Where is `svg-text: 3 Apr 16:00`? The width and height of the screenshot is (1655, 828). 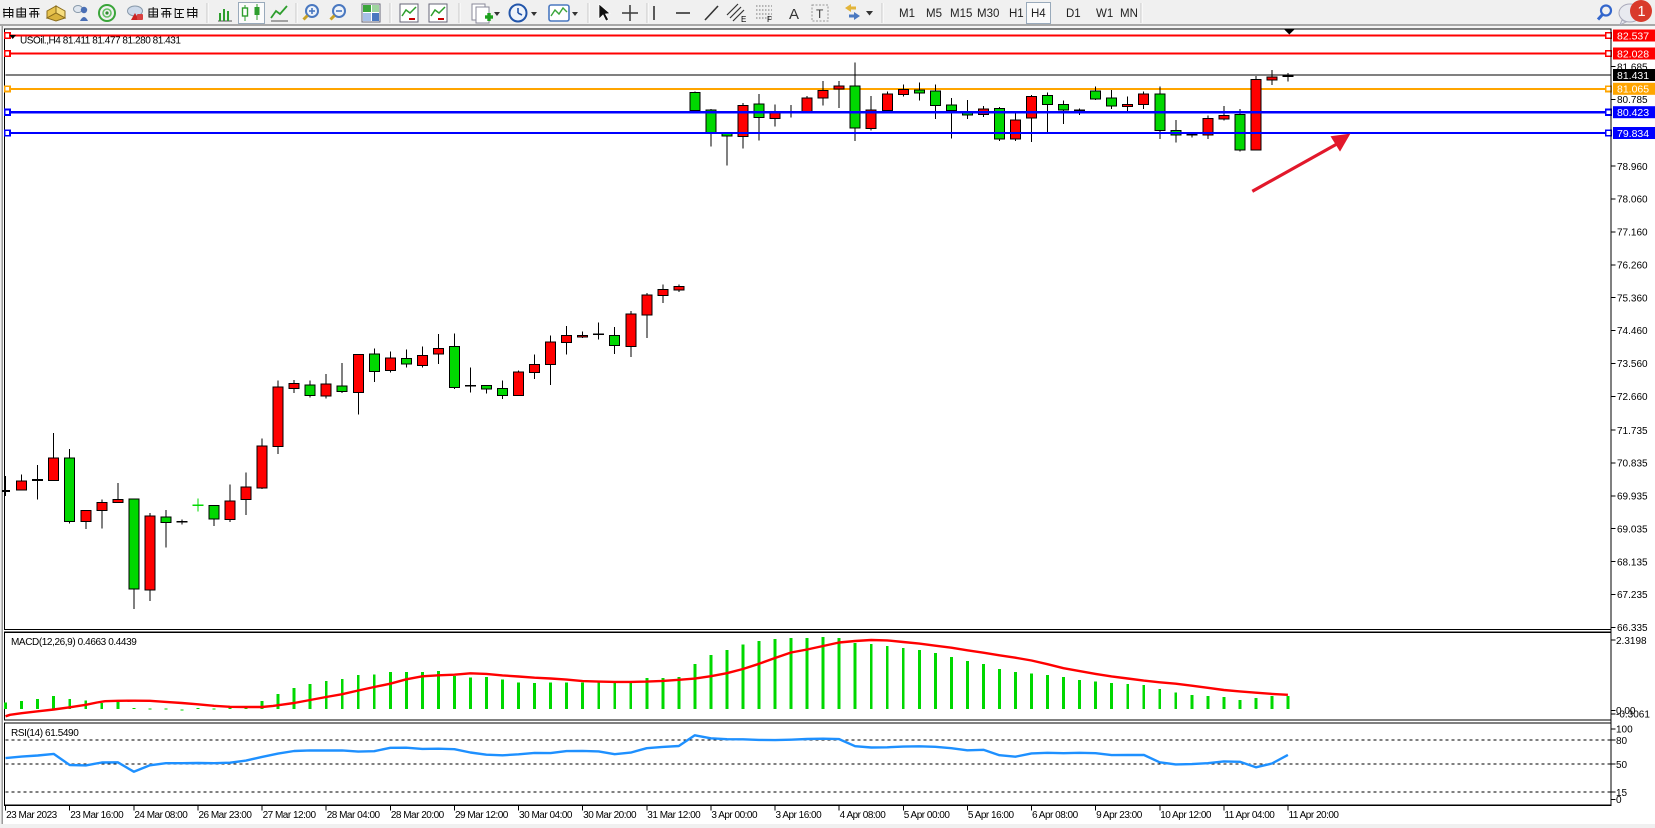
svg-text: 3 Apr 16:00 is located at coordinates (799, 815).